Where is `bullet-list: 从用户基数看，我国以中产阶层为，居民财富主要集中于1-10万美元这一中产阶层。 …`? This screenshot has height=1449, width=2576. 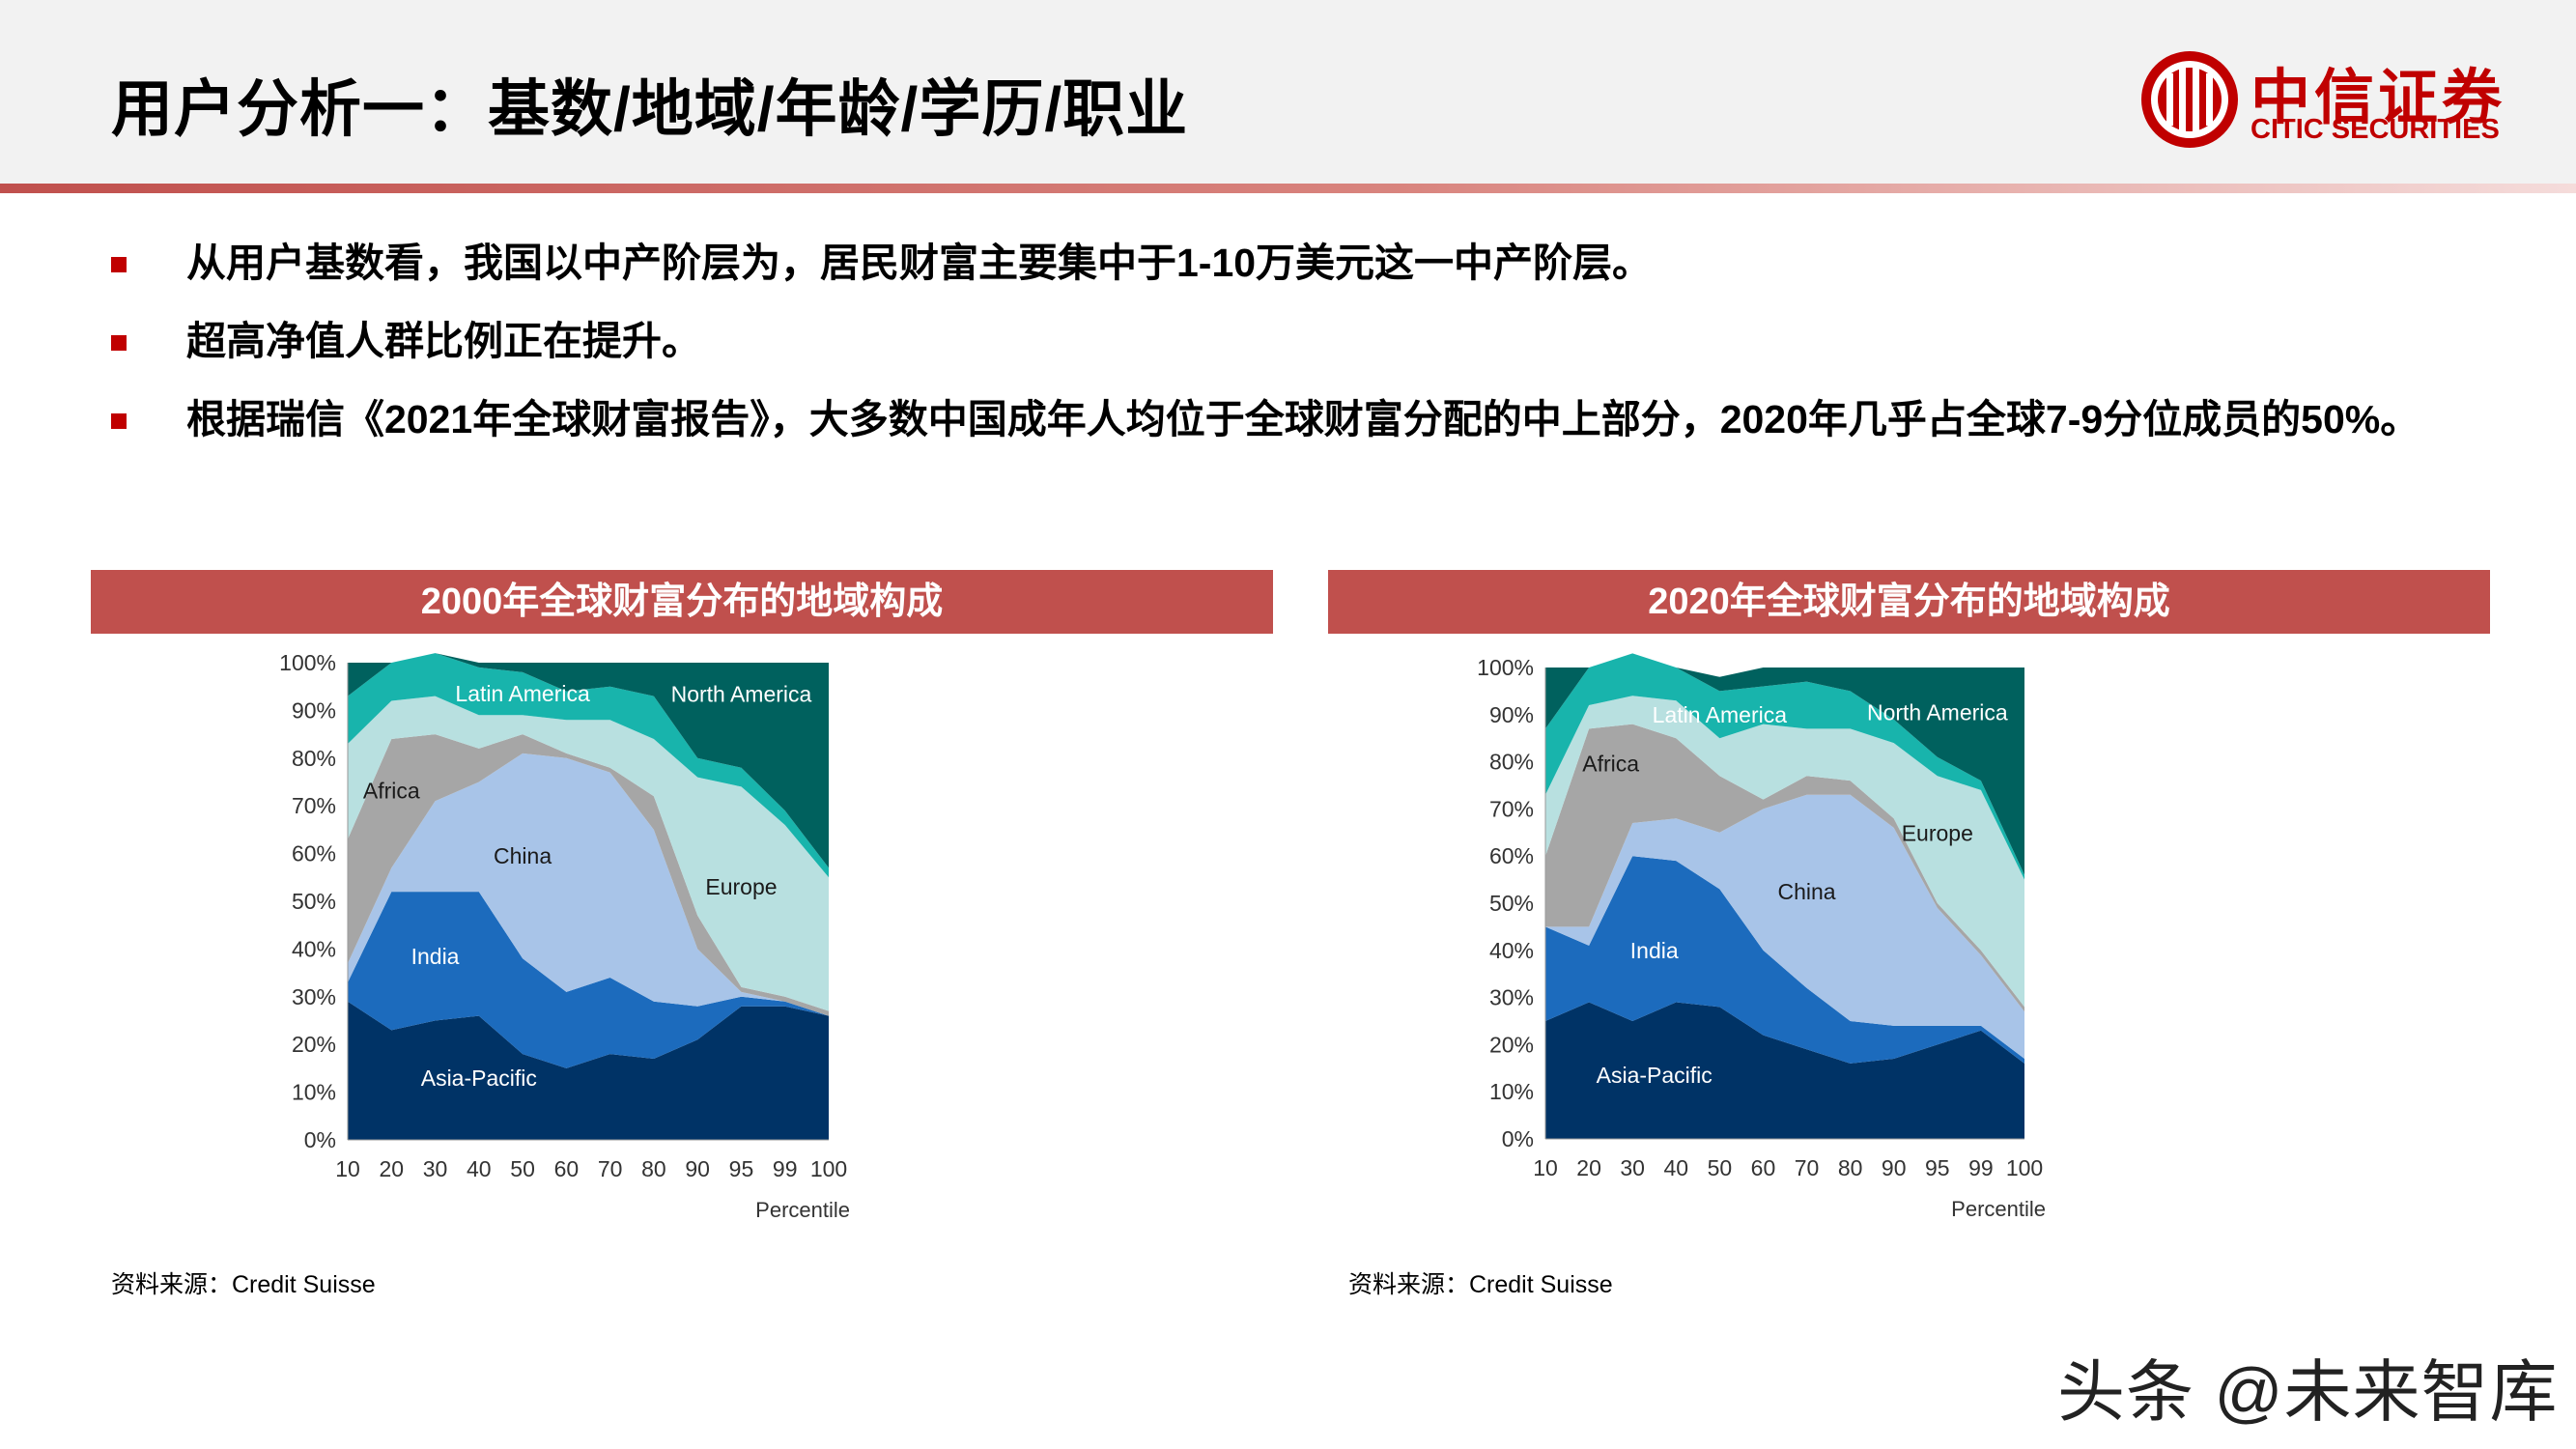
bullet-list: 从用户基数看，我国以中产阶层为，居民财富主要集中于1-10万美元这一中产阶层。 … is located at coordinates (1304, 354).